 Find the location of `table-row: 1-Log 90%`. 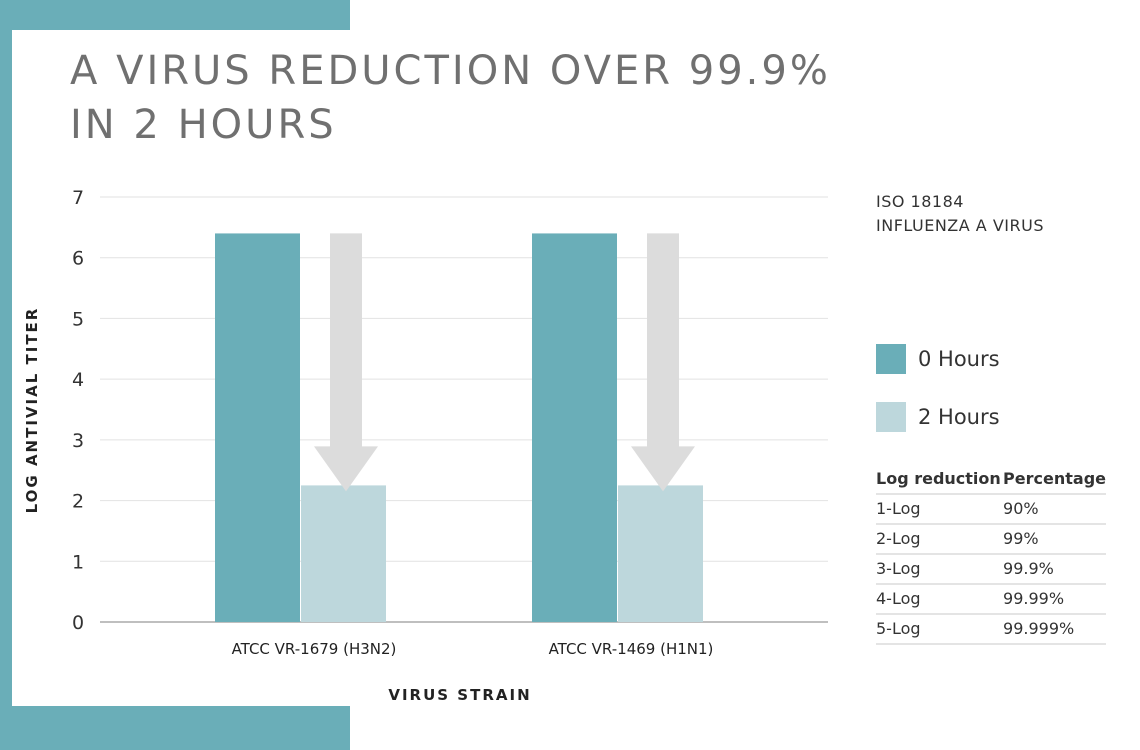

table-row: 1-Log 90% is located at coordinates (991, 509).